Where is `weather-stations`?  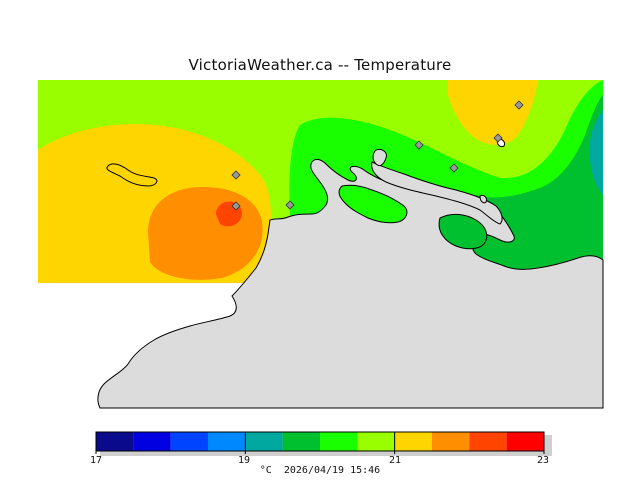 weather-stations is located at coordinates (377, 155).